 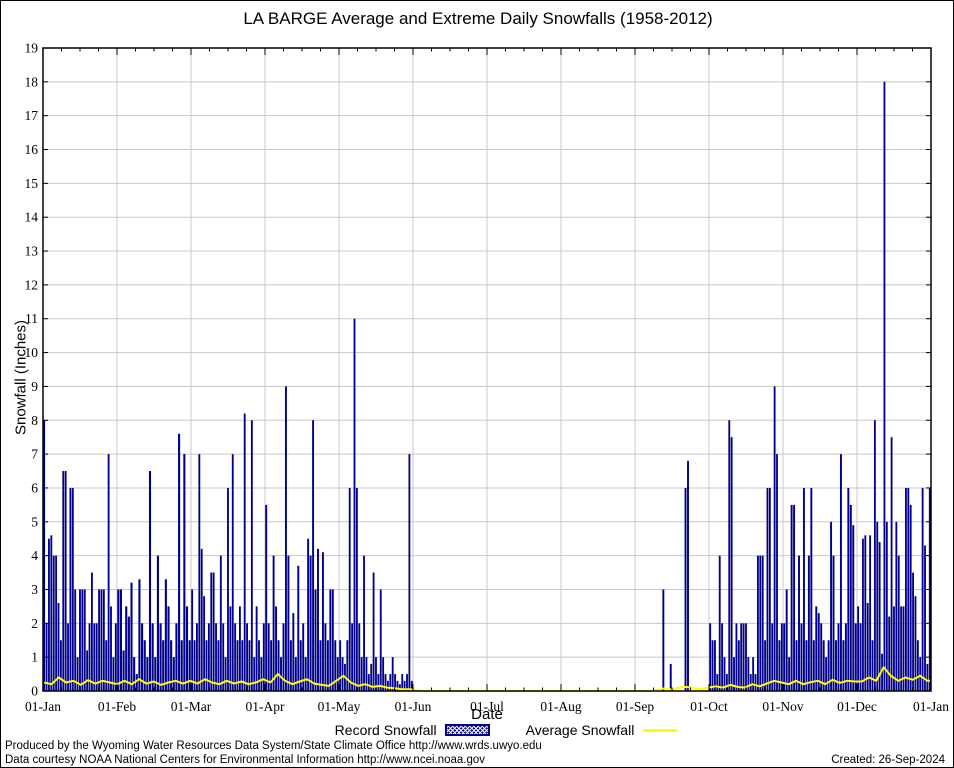 I want to click on x-tick-label: 01-Jul, so click(x=487, y=706).